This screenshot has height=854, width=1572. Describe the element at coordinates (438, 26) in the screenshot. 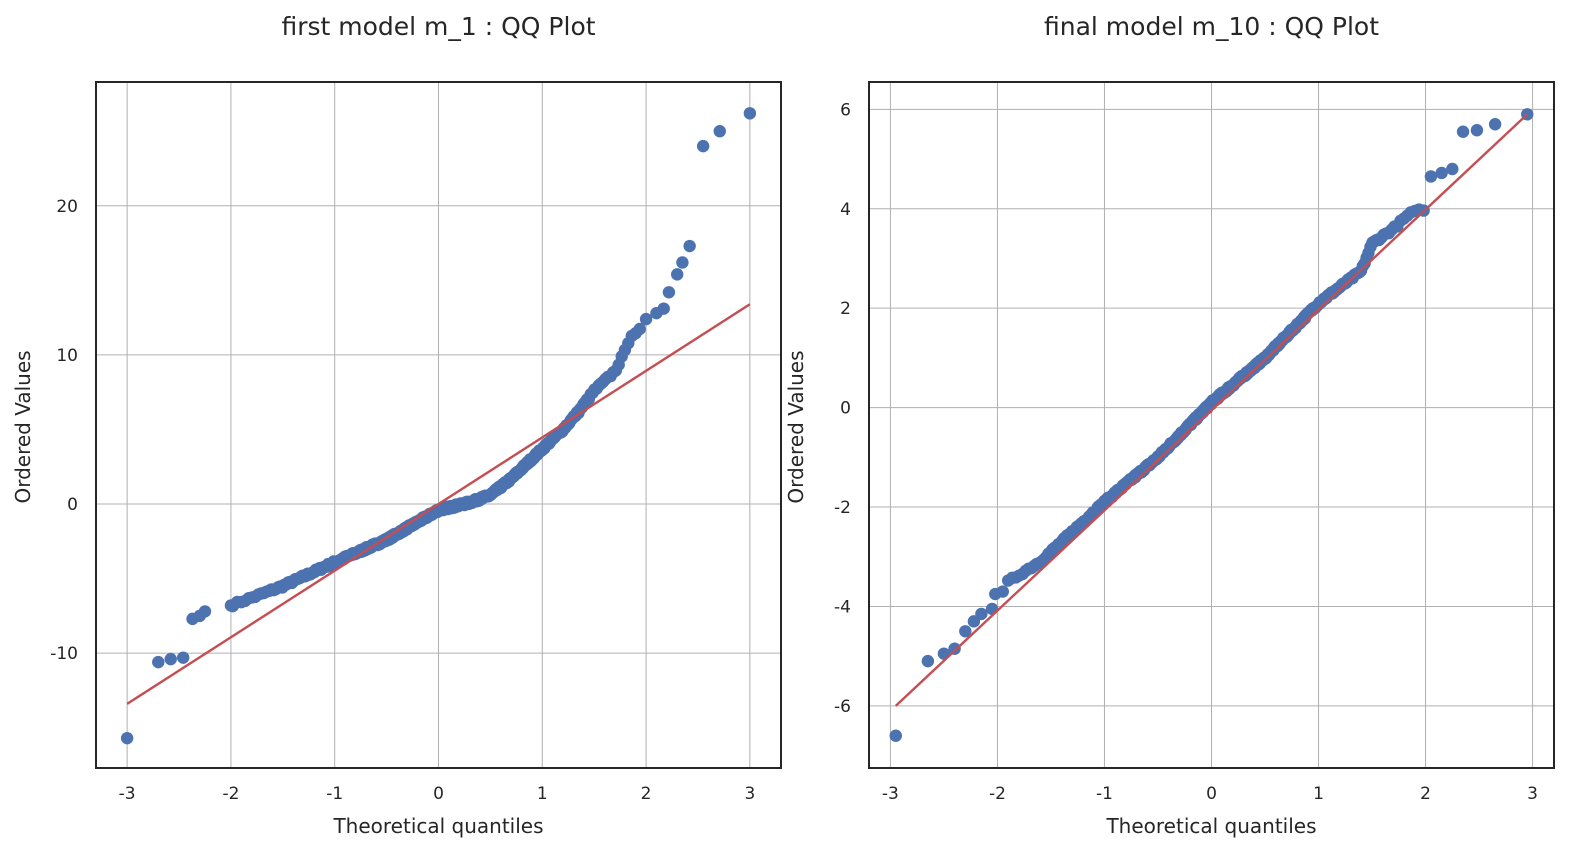

I see `left-plot-title: first model m_1 : QQ Plot` at that location.